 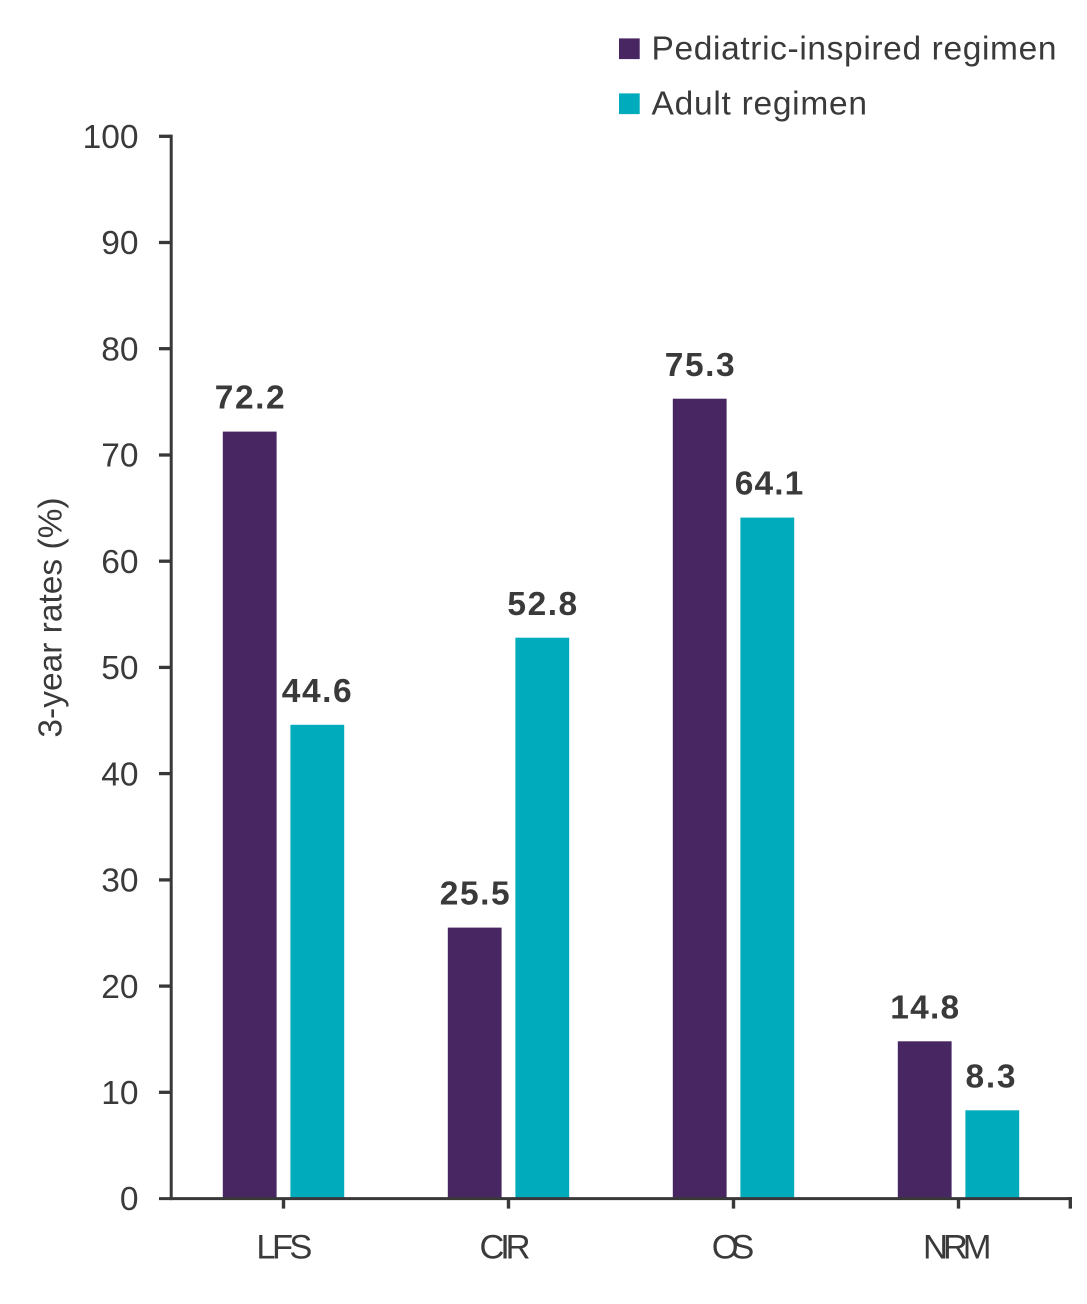 What do you see at coordinates (51, 617) in the screenshot?
I see `svg-text: 3-year rates (%)` at bounding box center [51, 617].